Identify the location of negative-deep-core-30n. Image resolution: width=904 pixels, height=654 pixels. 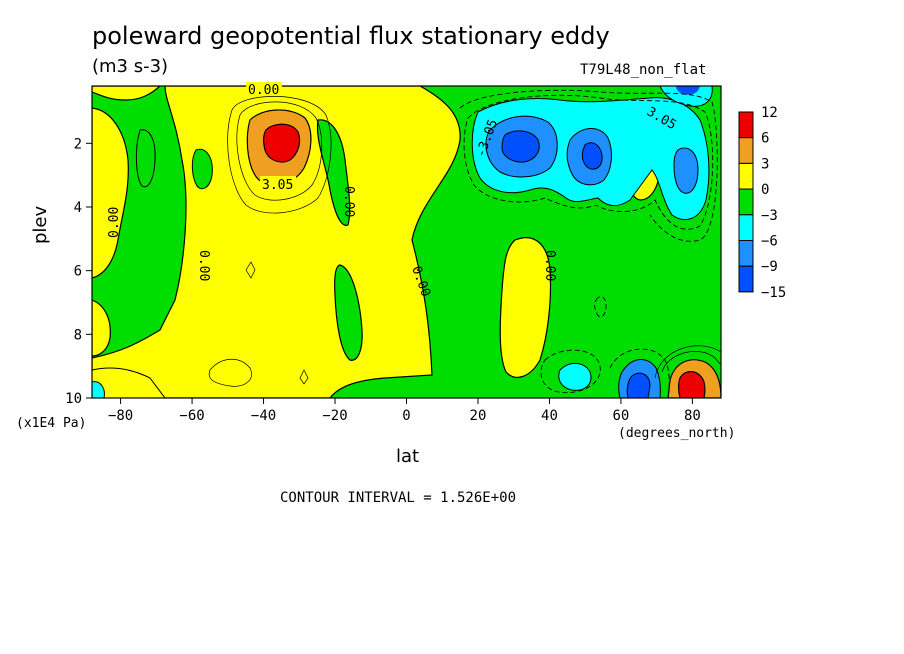
(520, 146).